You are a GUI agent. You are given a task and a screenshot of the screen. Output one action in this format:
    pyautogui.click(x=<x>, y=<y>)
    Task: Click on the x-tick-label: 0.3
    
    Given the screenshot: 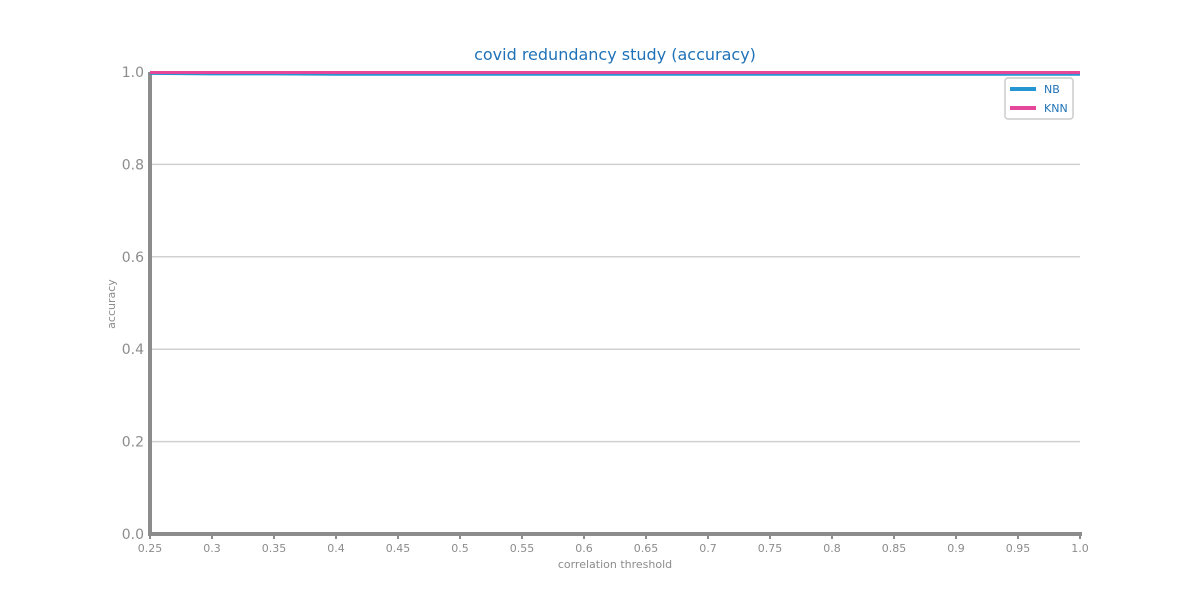 What is the action you would take?
    pyautogui.click(x=212, y=548)
    